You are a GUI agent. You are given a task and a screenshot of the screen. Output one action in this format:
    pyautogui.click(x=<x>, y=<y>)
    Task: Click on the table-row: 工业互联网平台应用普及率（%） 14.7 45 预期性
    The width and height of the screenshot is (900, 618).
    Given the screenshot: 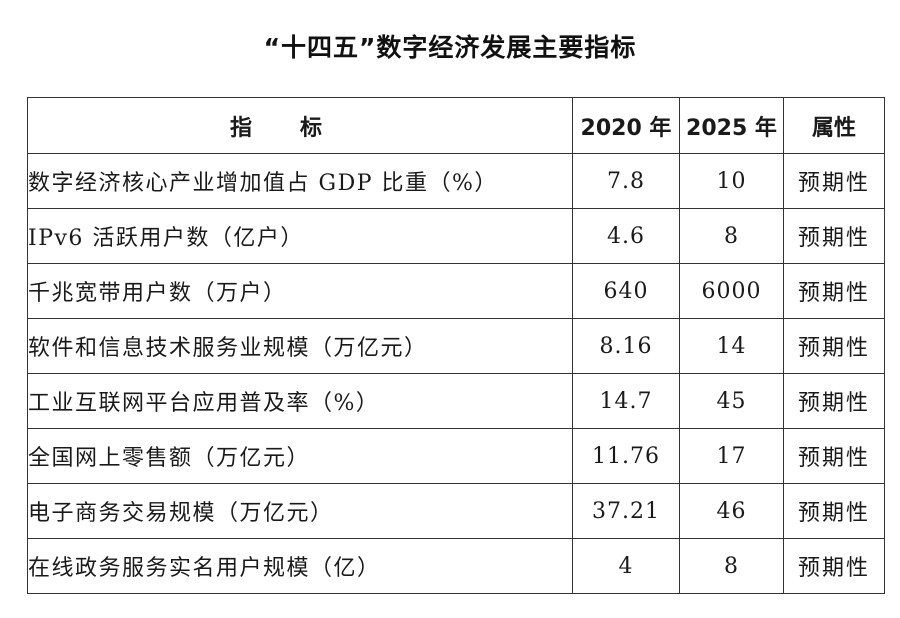 What is the action you would take?
    pyautogui.click(x=456, y=401)
    